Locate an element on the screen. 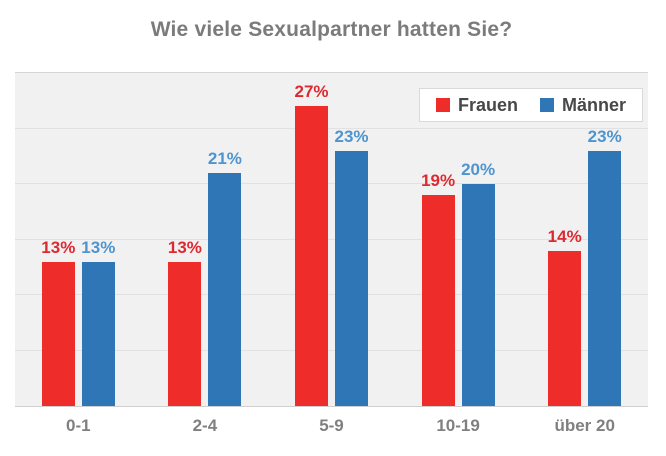  bar-value-label-frauen-über-20: 14% is located at coordinates (564, 236).